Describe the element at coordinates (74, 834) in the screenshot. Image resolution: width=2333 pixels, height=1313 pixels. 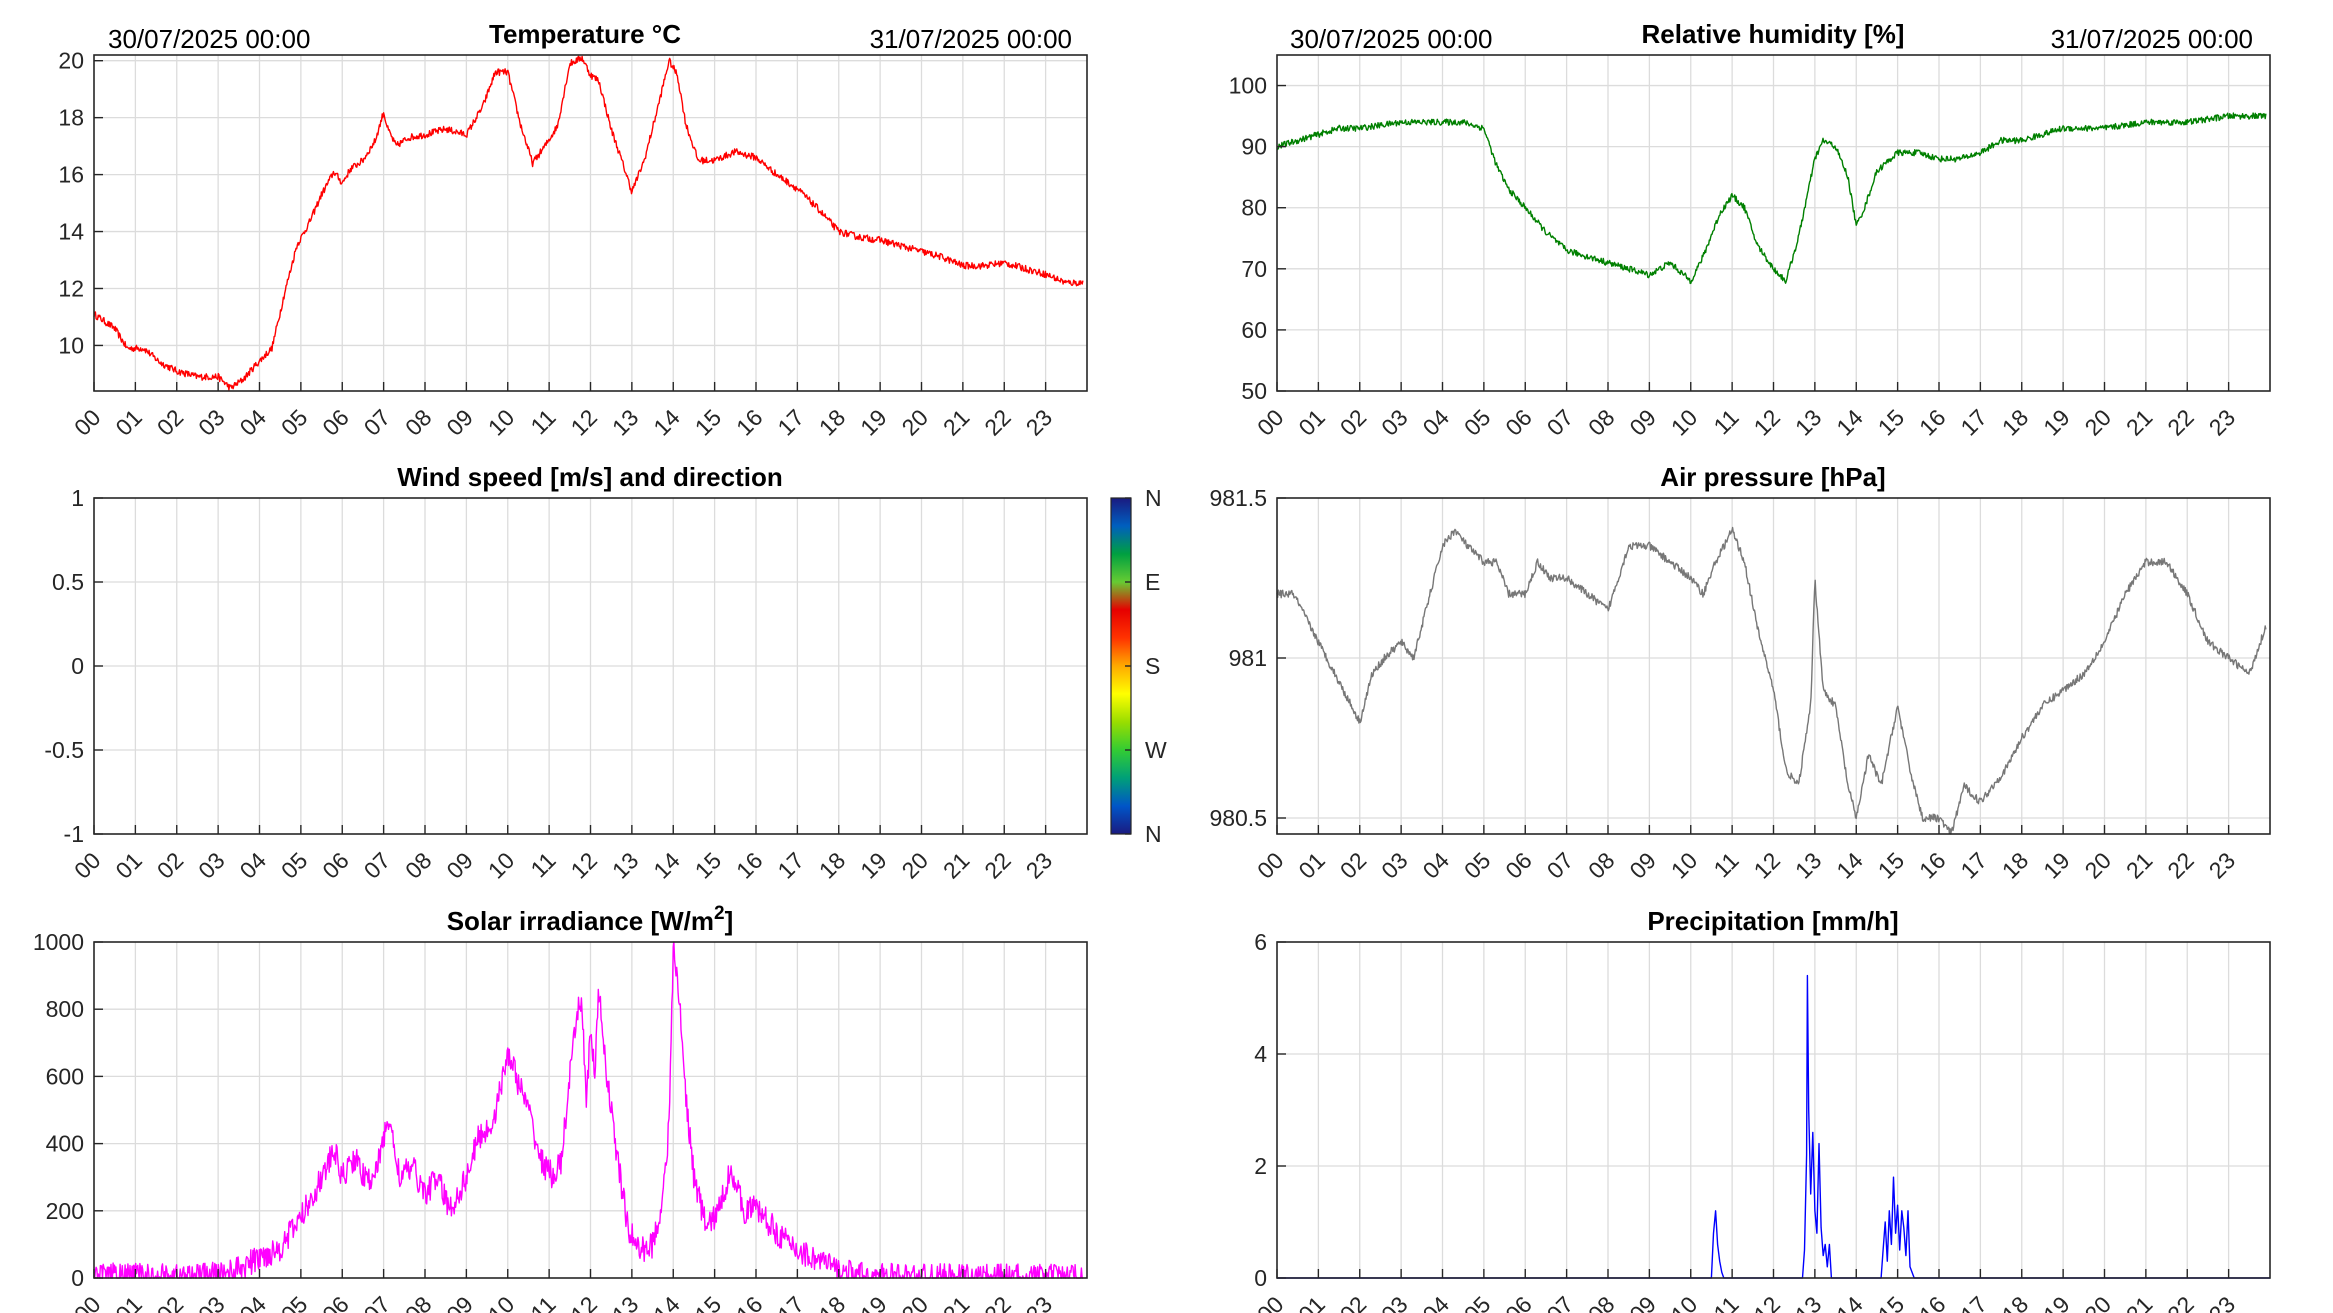
I see `y-tick-label: -1` at that location.